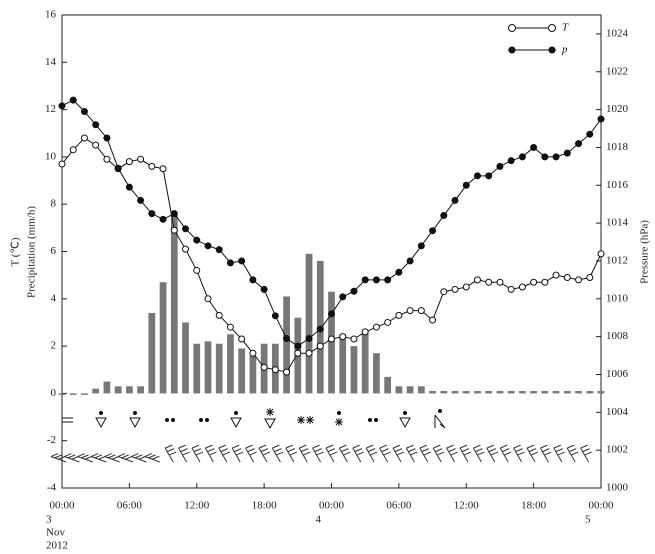 The height and width of the screenshot is (554, 655). I want to click on y-axis-label: T (℃), so click(16, 251).